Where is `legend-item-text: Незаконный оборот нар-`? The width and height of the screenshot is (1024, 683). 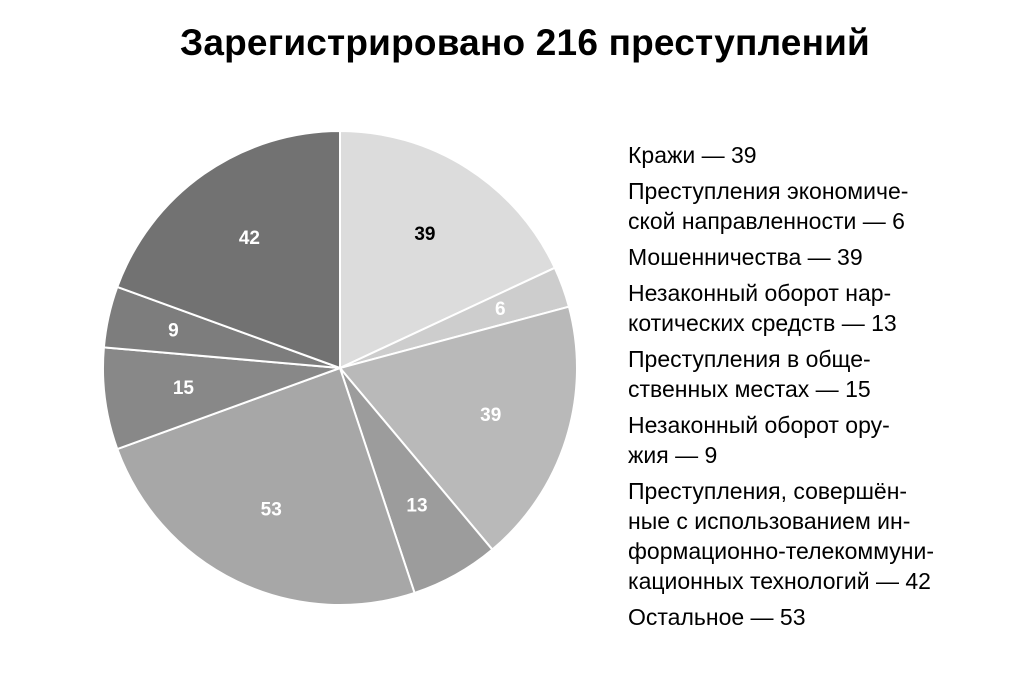
legend-item-text: Незаконный оборот нар- is located at coordinates (760, 293).